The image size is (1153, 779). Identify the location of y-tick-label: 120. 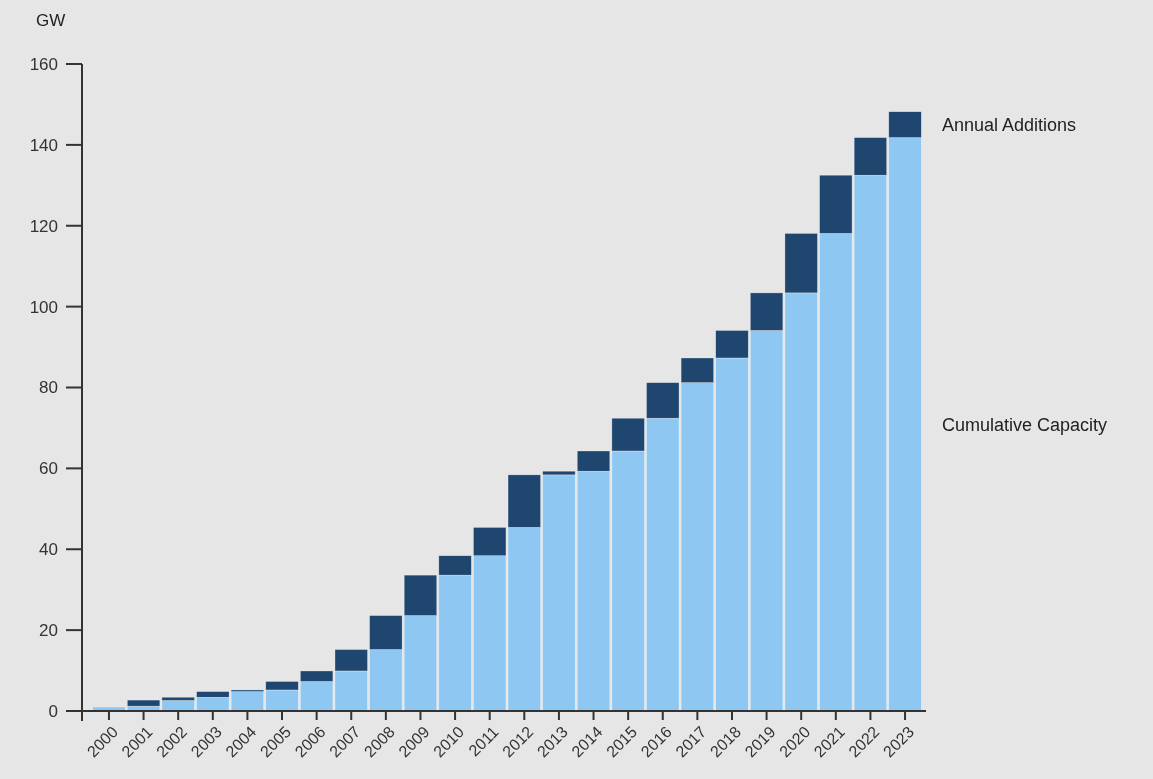
(43, 226).